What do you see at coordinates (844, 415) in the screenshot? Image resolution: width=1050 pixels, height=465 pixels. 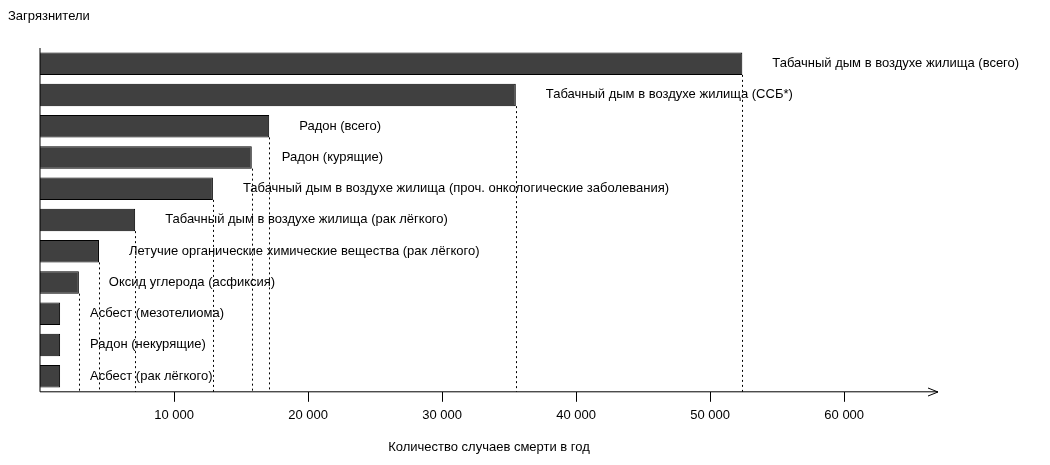 I see `x-tick-label: 60 000` at bounding box center [844, 415].